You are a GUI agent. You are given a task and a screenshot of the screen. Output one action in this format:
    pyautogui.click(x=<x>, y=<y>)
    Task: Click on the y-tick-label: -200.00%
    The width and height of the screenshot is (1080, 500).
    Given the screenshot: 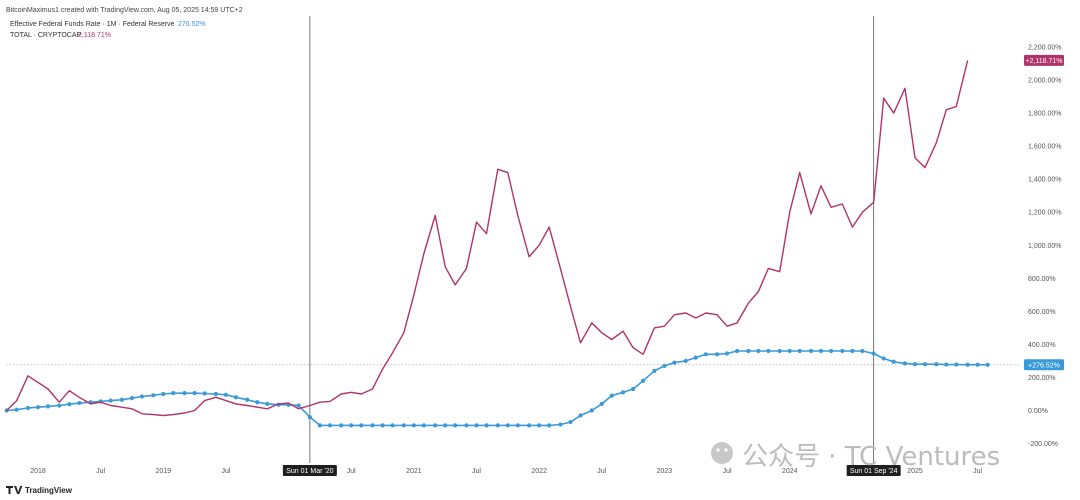 What is the action you would take?
    pyautogui.click(x=1043, y=444)
    